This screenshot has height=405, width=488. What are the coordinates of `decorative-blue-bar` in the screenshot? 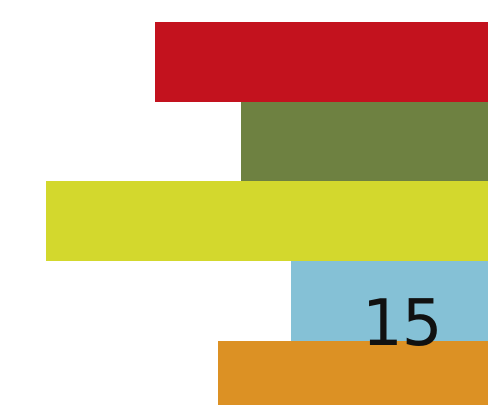 It's located at (389, 301).